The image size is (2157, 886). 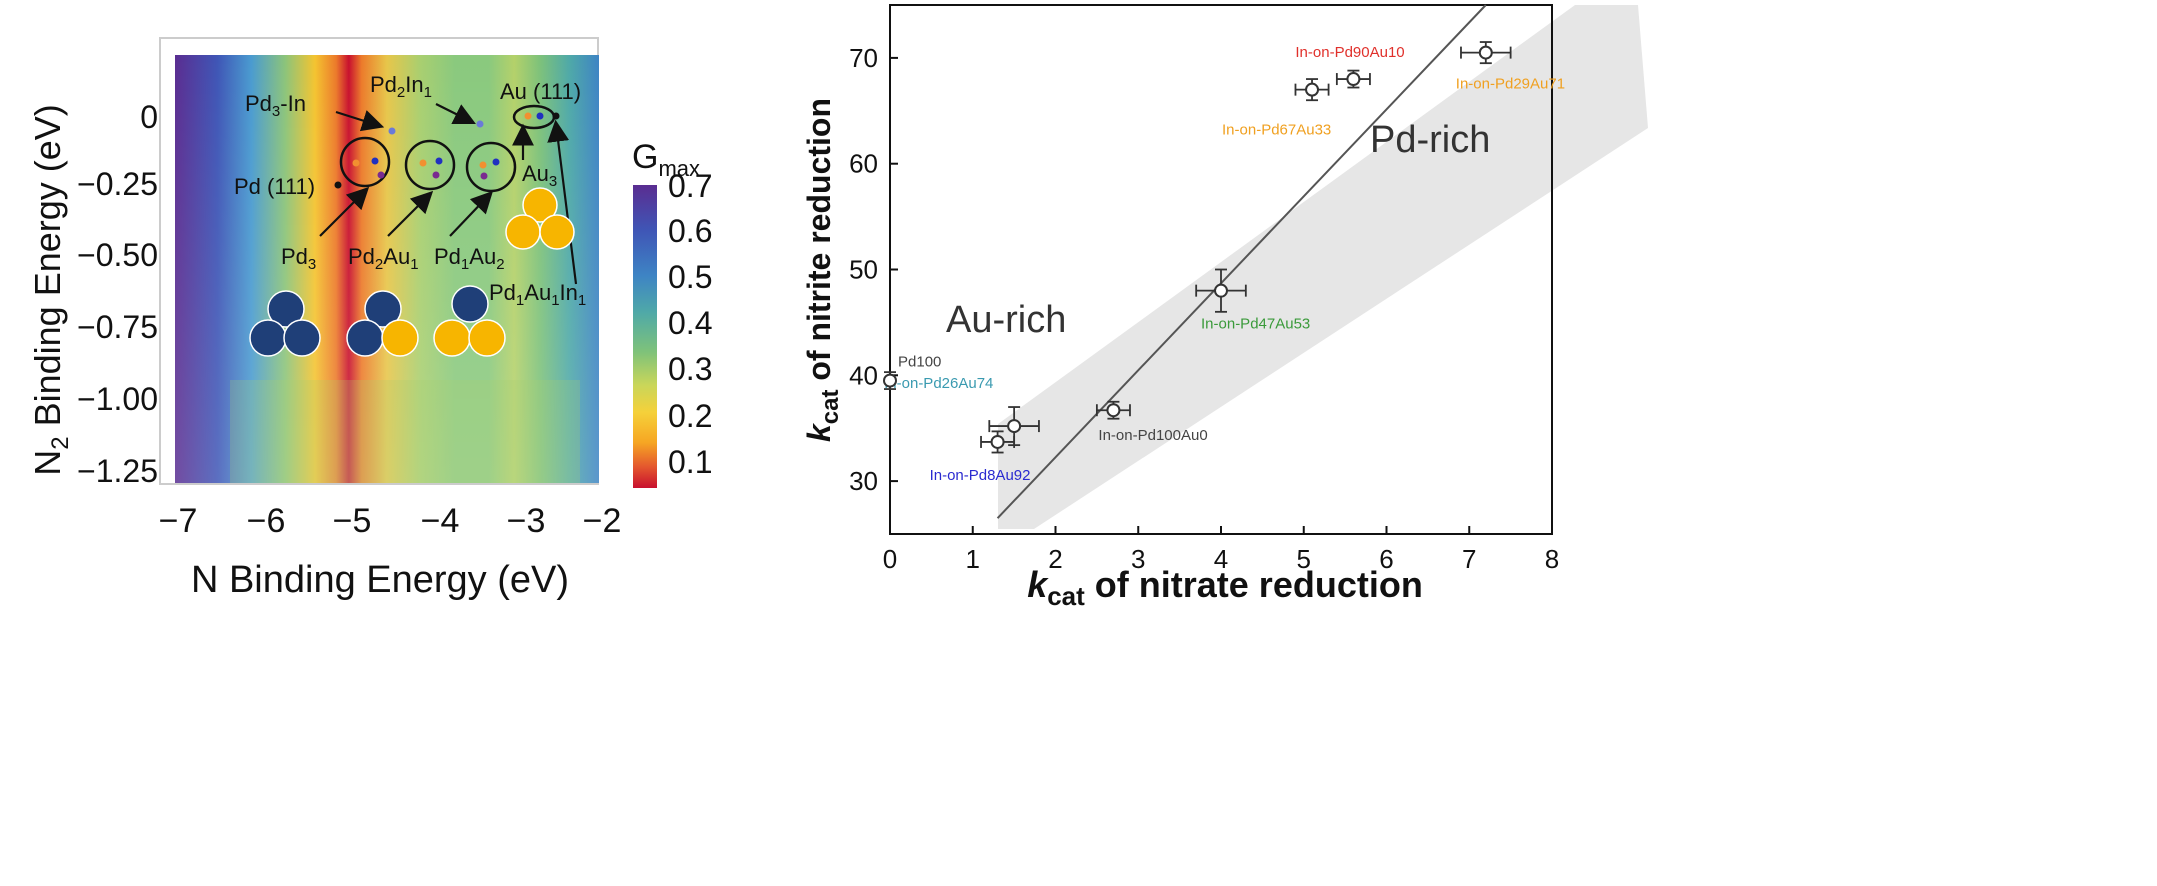 What do you see at coordinates (117, 399) in the screenshot?
I see `left-y-tick: −1.00` at bounding box center [117, 399].